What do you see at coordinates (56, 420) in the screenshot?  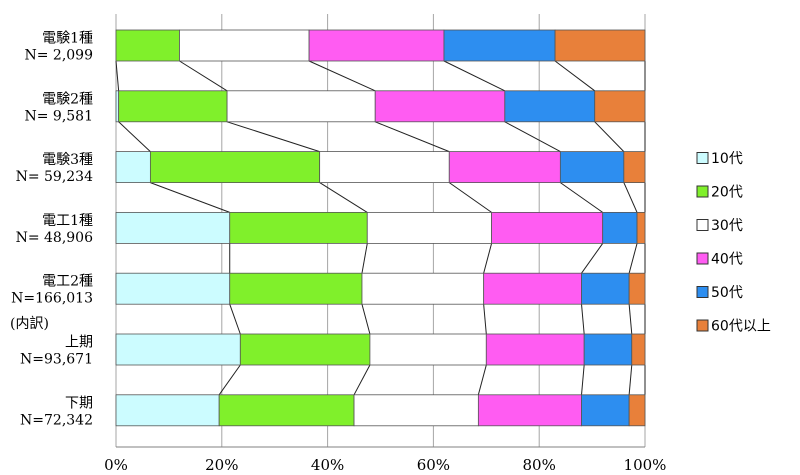 I see `category-sublabel: N=72,342` at bounding box center [56, 420].